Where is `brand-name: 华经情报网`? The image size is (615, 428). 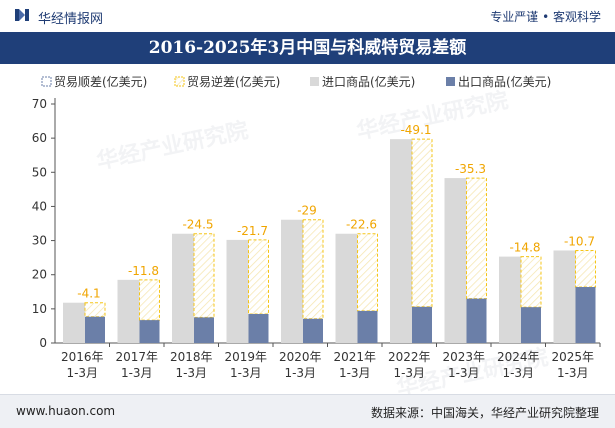
brand-name: 华经情报网 is located at coordinates (71, 19).